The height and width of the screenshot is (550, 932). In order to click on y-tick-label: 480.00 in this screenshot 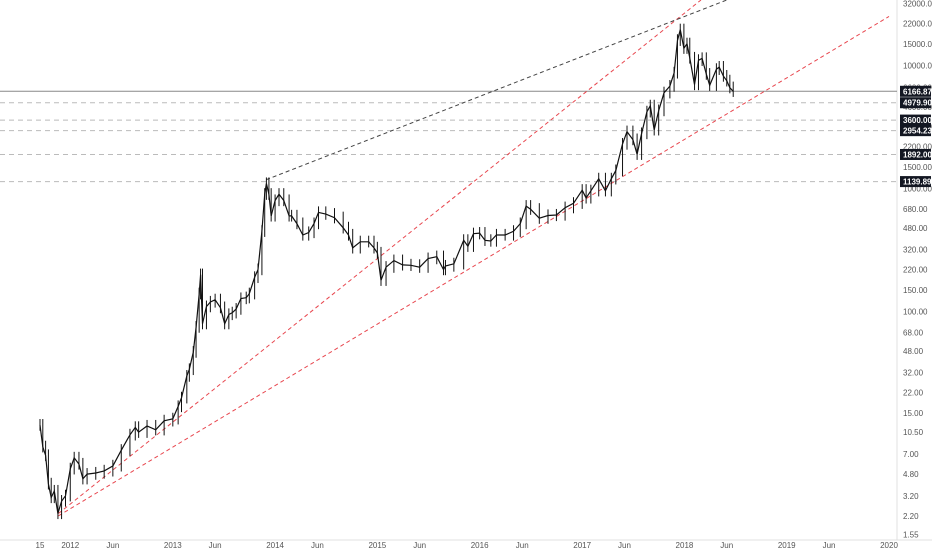, I will do `click(915, 228)`.